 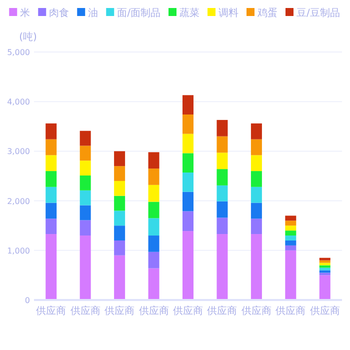 What do you see at coordinates (18, 102) in the screenshot?
I see `y-tick-label: 4,000` at bounding box center [18, 102].